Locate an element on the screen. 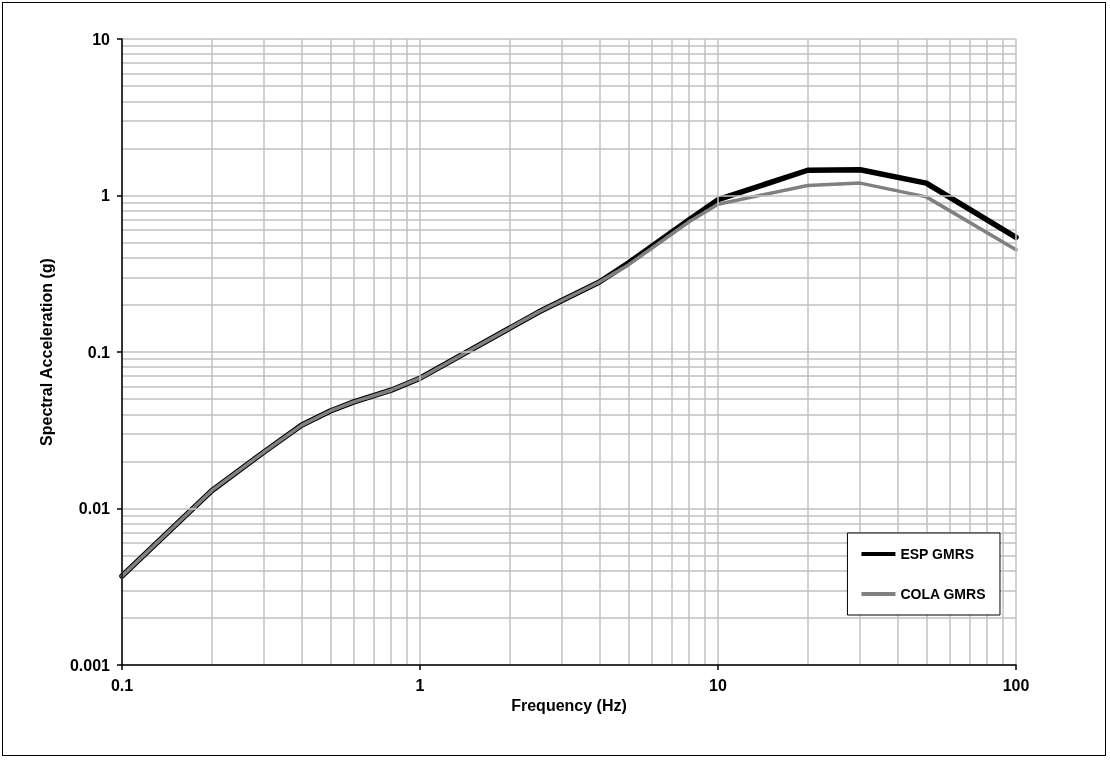  y-tick-label: 10 is located at coordinates (101, 39).